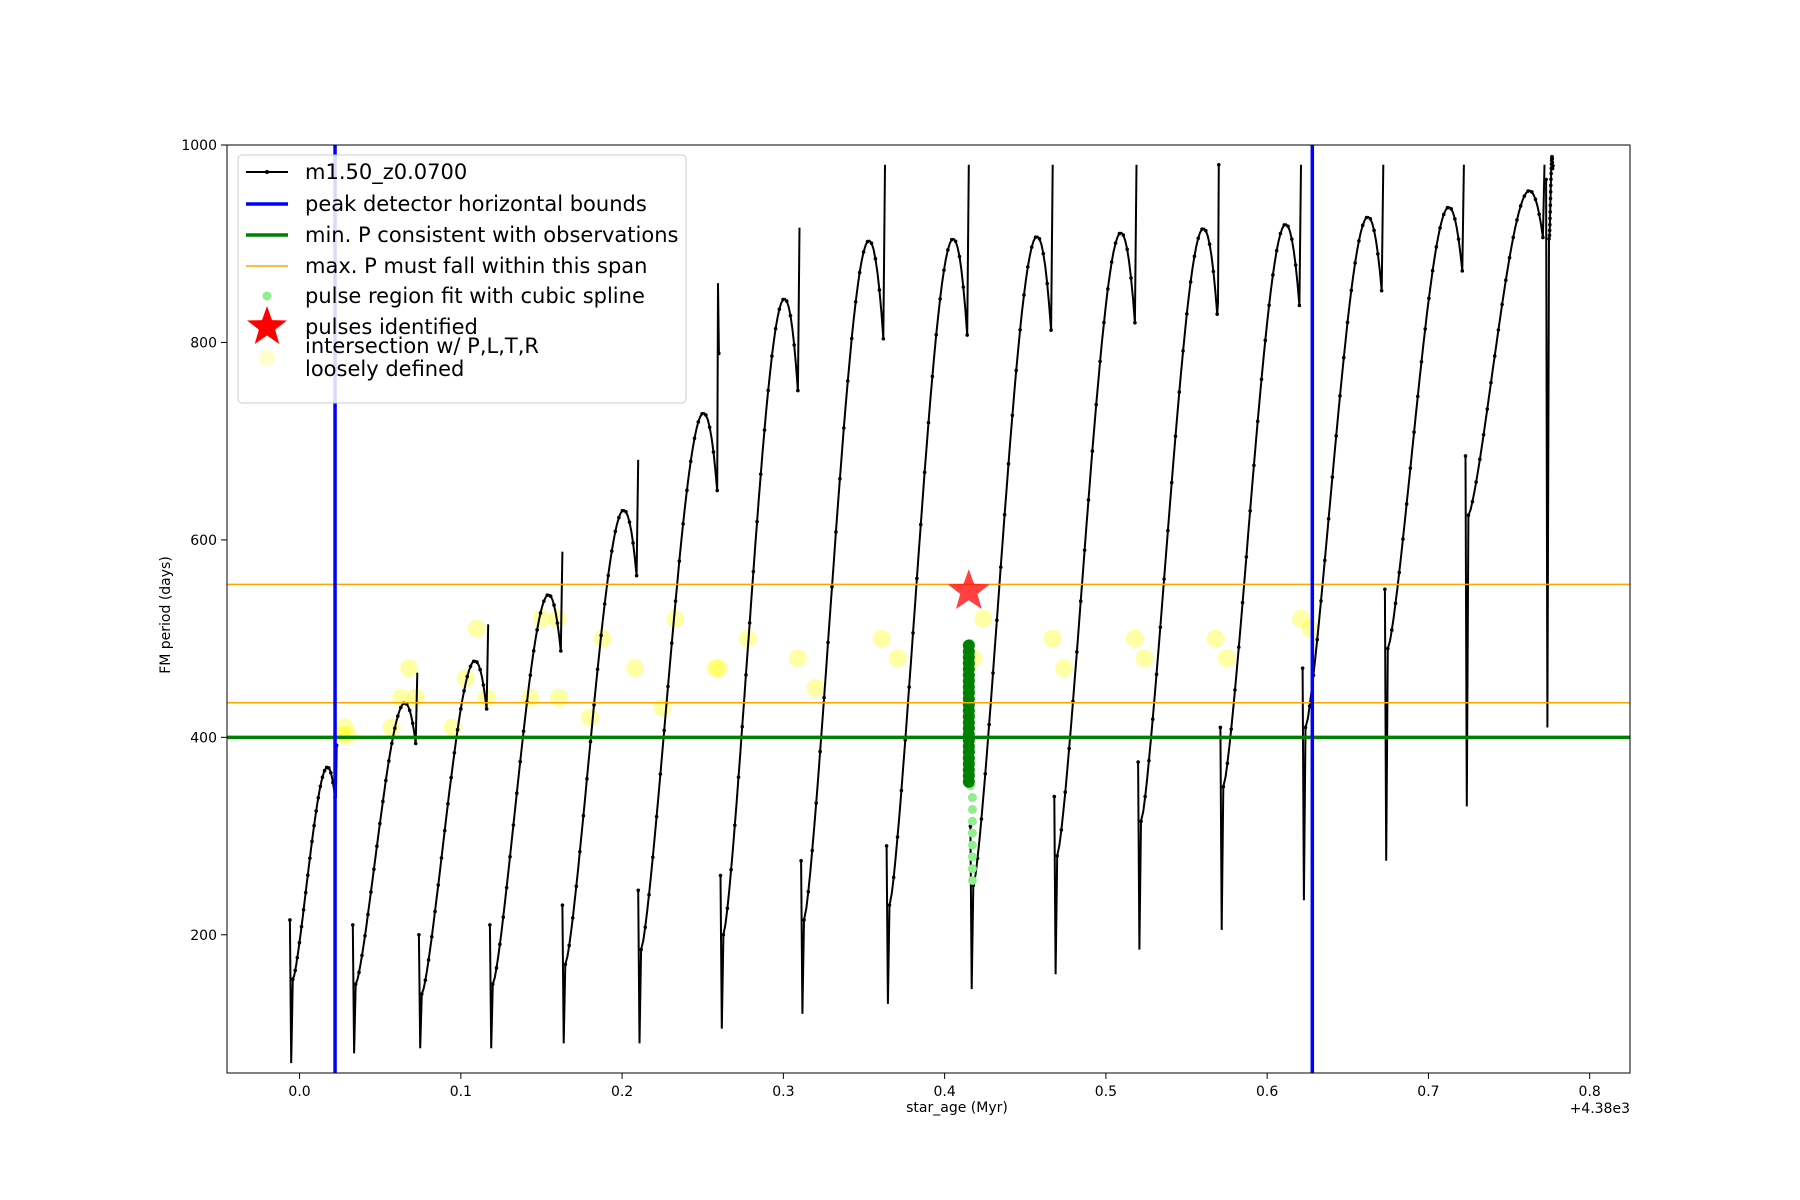 This screenshot has width=1800, height=1200. I want to click on legend-label: max. P must fall within this span, so click(476, 266).